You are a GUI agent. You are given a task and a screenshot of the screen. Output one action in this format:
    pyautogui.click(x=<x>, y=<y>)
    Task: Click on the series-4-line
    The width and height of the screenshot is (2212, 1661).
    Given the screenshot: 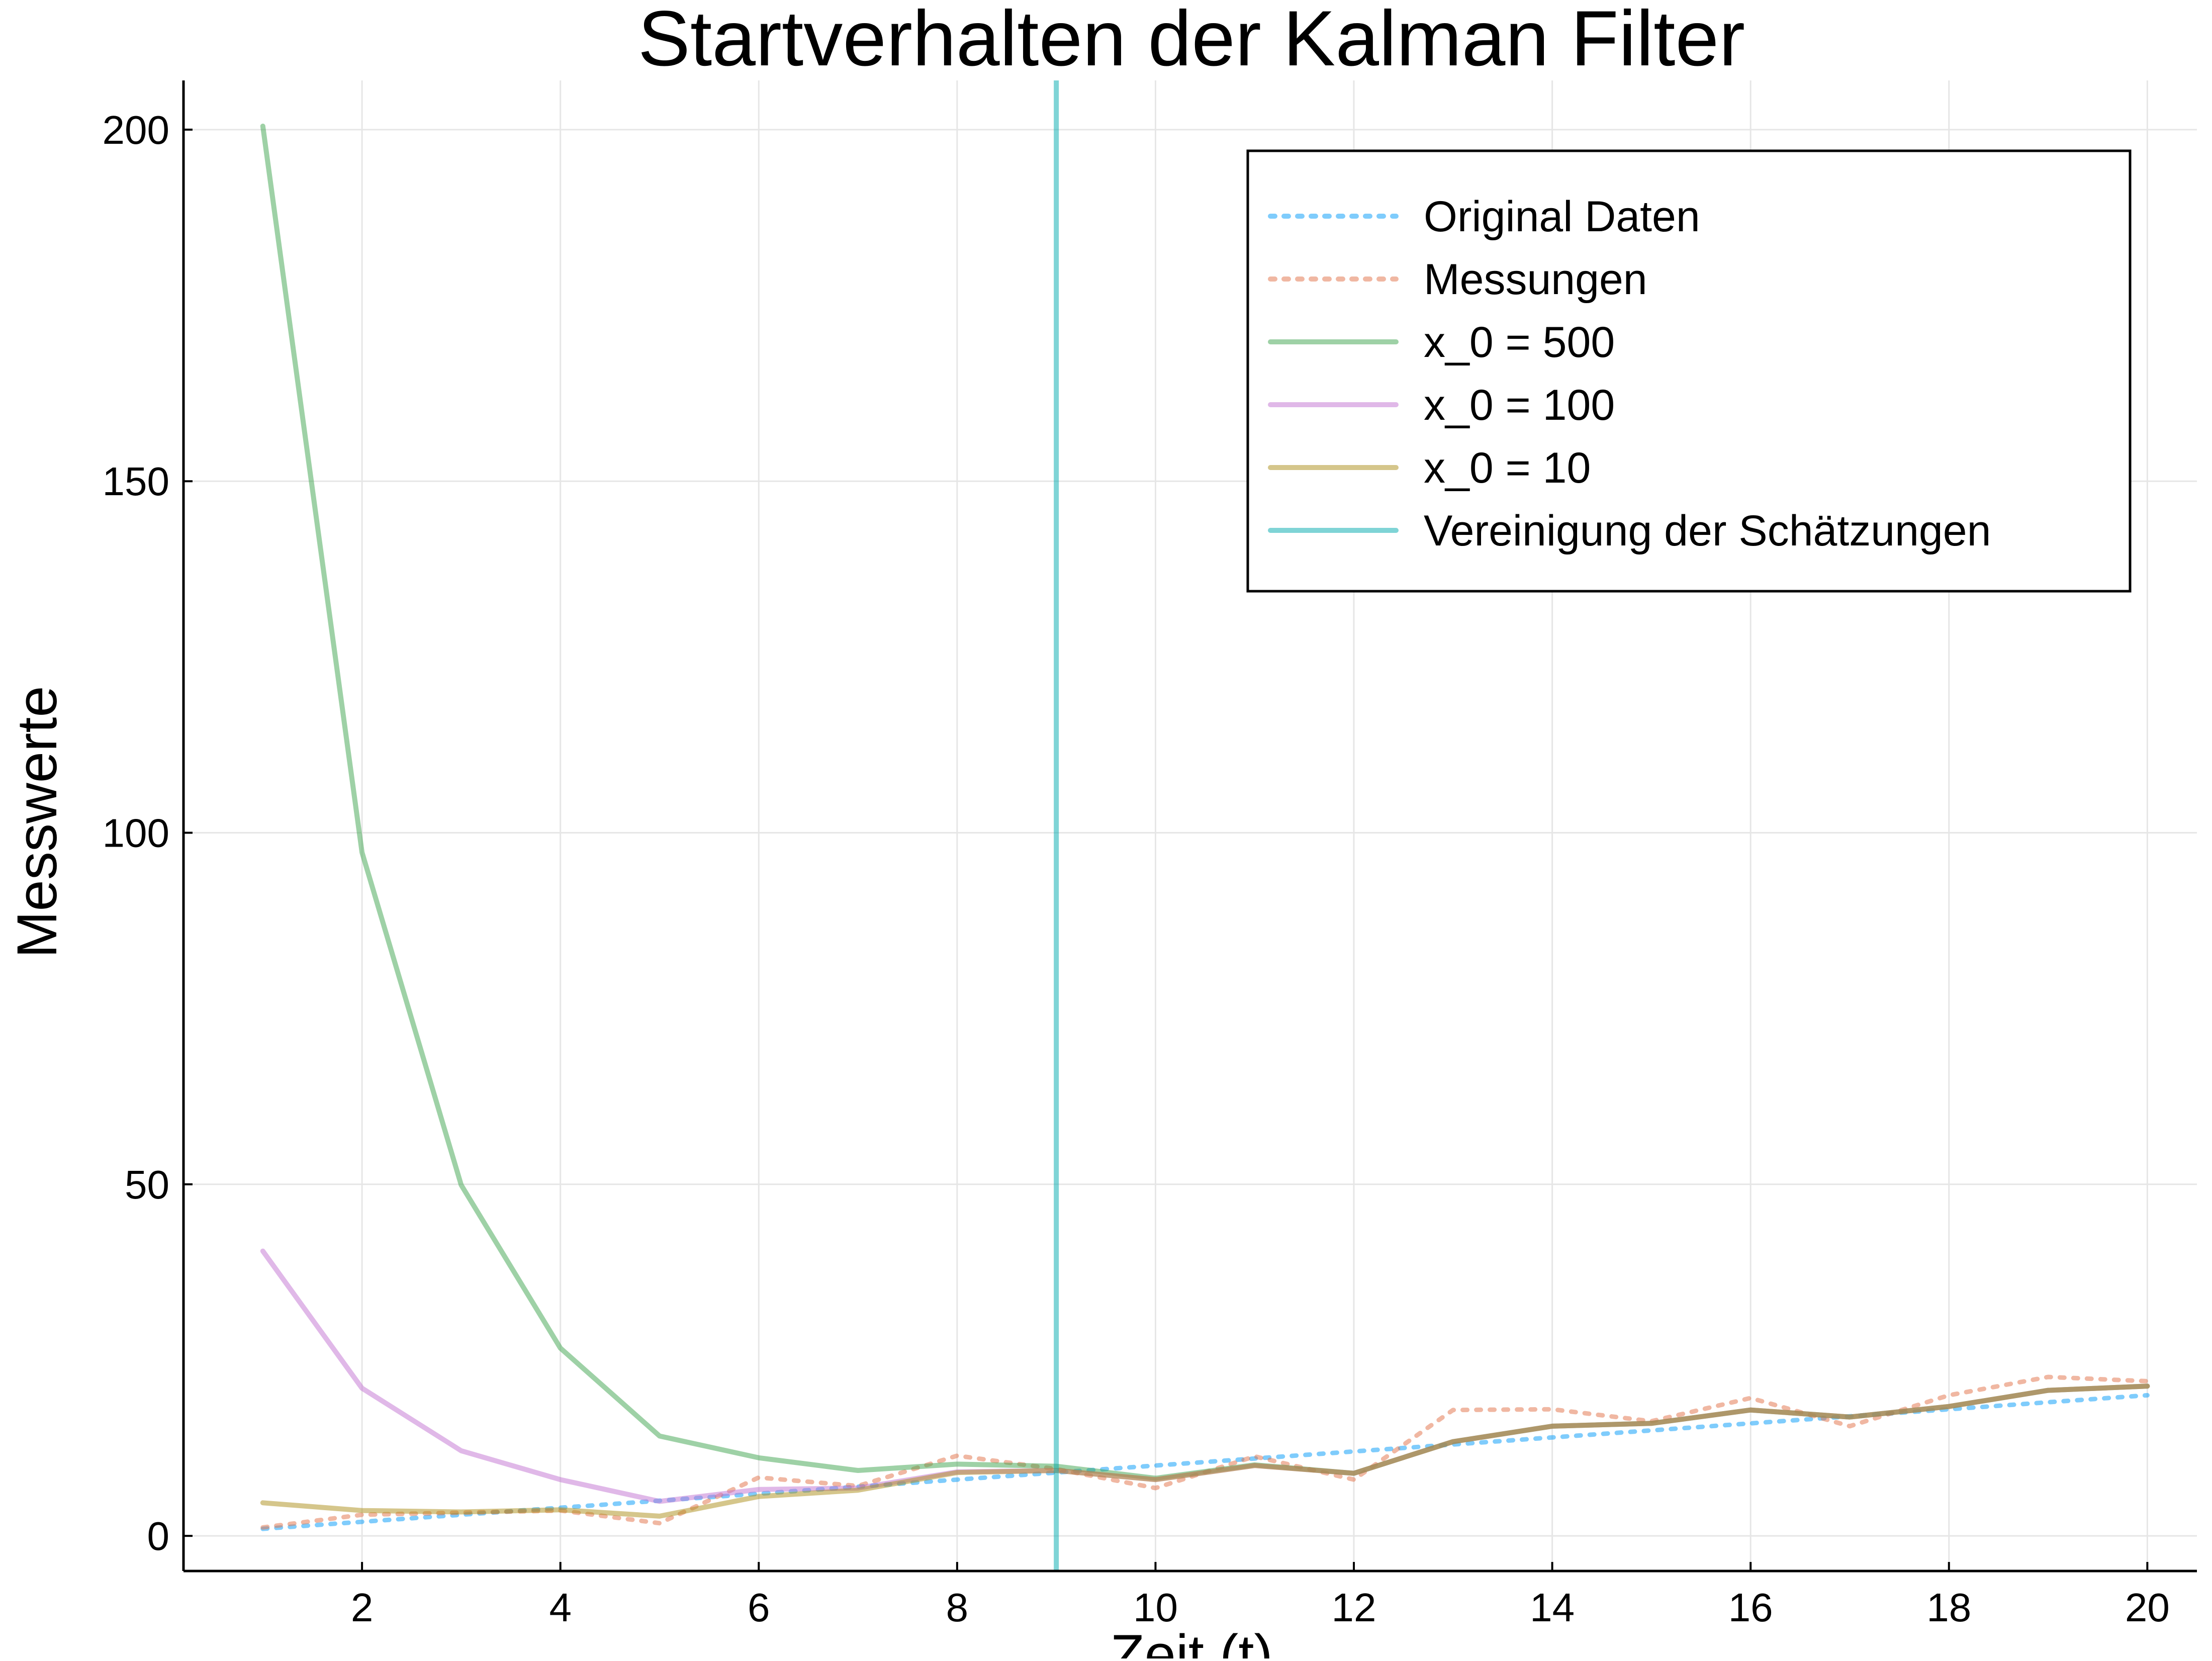 What is the action you would take?
    pyautogui.click(x=1205, y=1451)
    